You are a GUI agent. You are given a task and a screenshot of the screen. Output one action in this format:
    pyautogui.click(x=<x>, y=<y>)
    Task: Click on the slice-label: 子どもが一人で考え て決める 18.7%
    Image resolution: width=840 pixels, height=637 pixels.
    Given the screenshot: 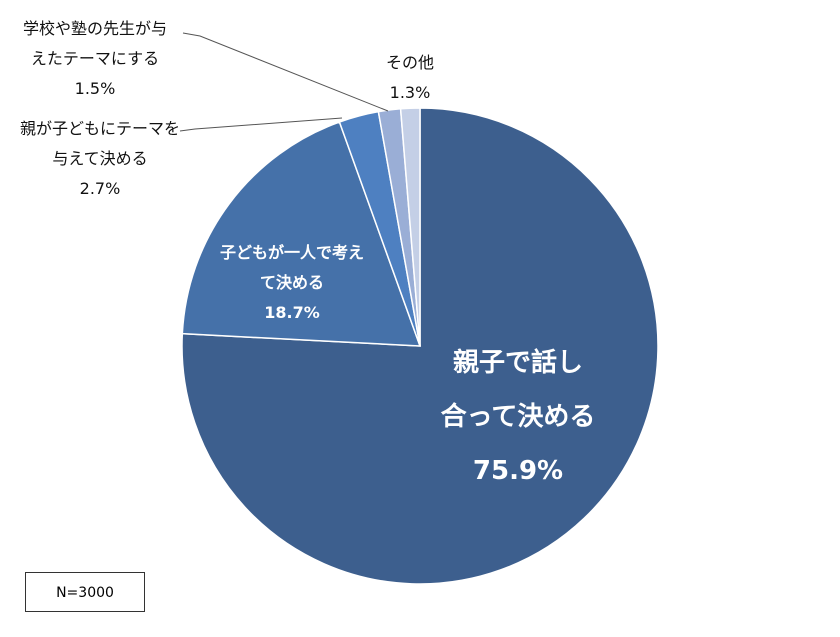 What is the action you would take?
    pyautogui.click(x=292, y=283)
    